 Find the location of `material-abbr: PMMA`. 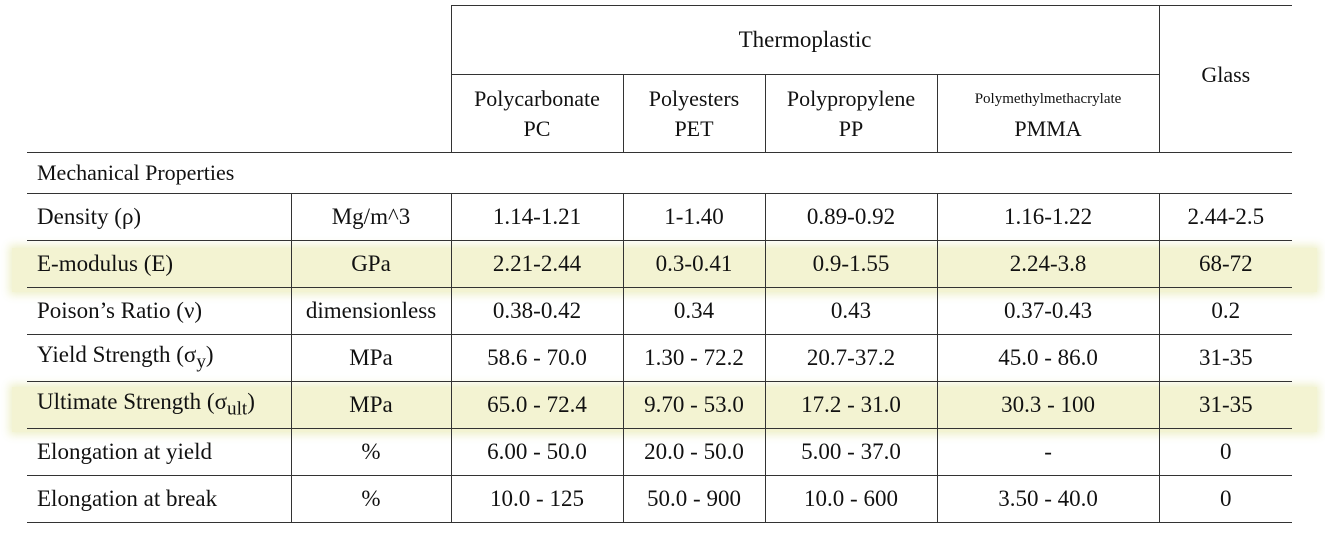

material-abbr: PMMA is located at coordinates (1048, 128).